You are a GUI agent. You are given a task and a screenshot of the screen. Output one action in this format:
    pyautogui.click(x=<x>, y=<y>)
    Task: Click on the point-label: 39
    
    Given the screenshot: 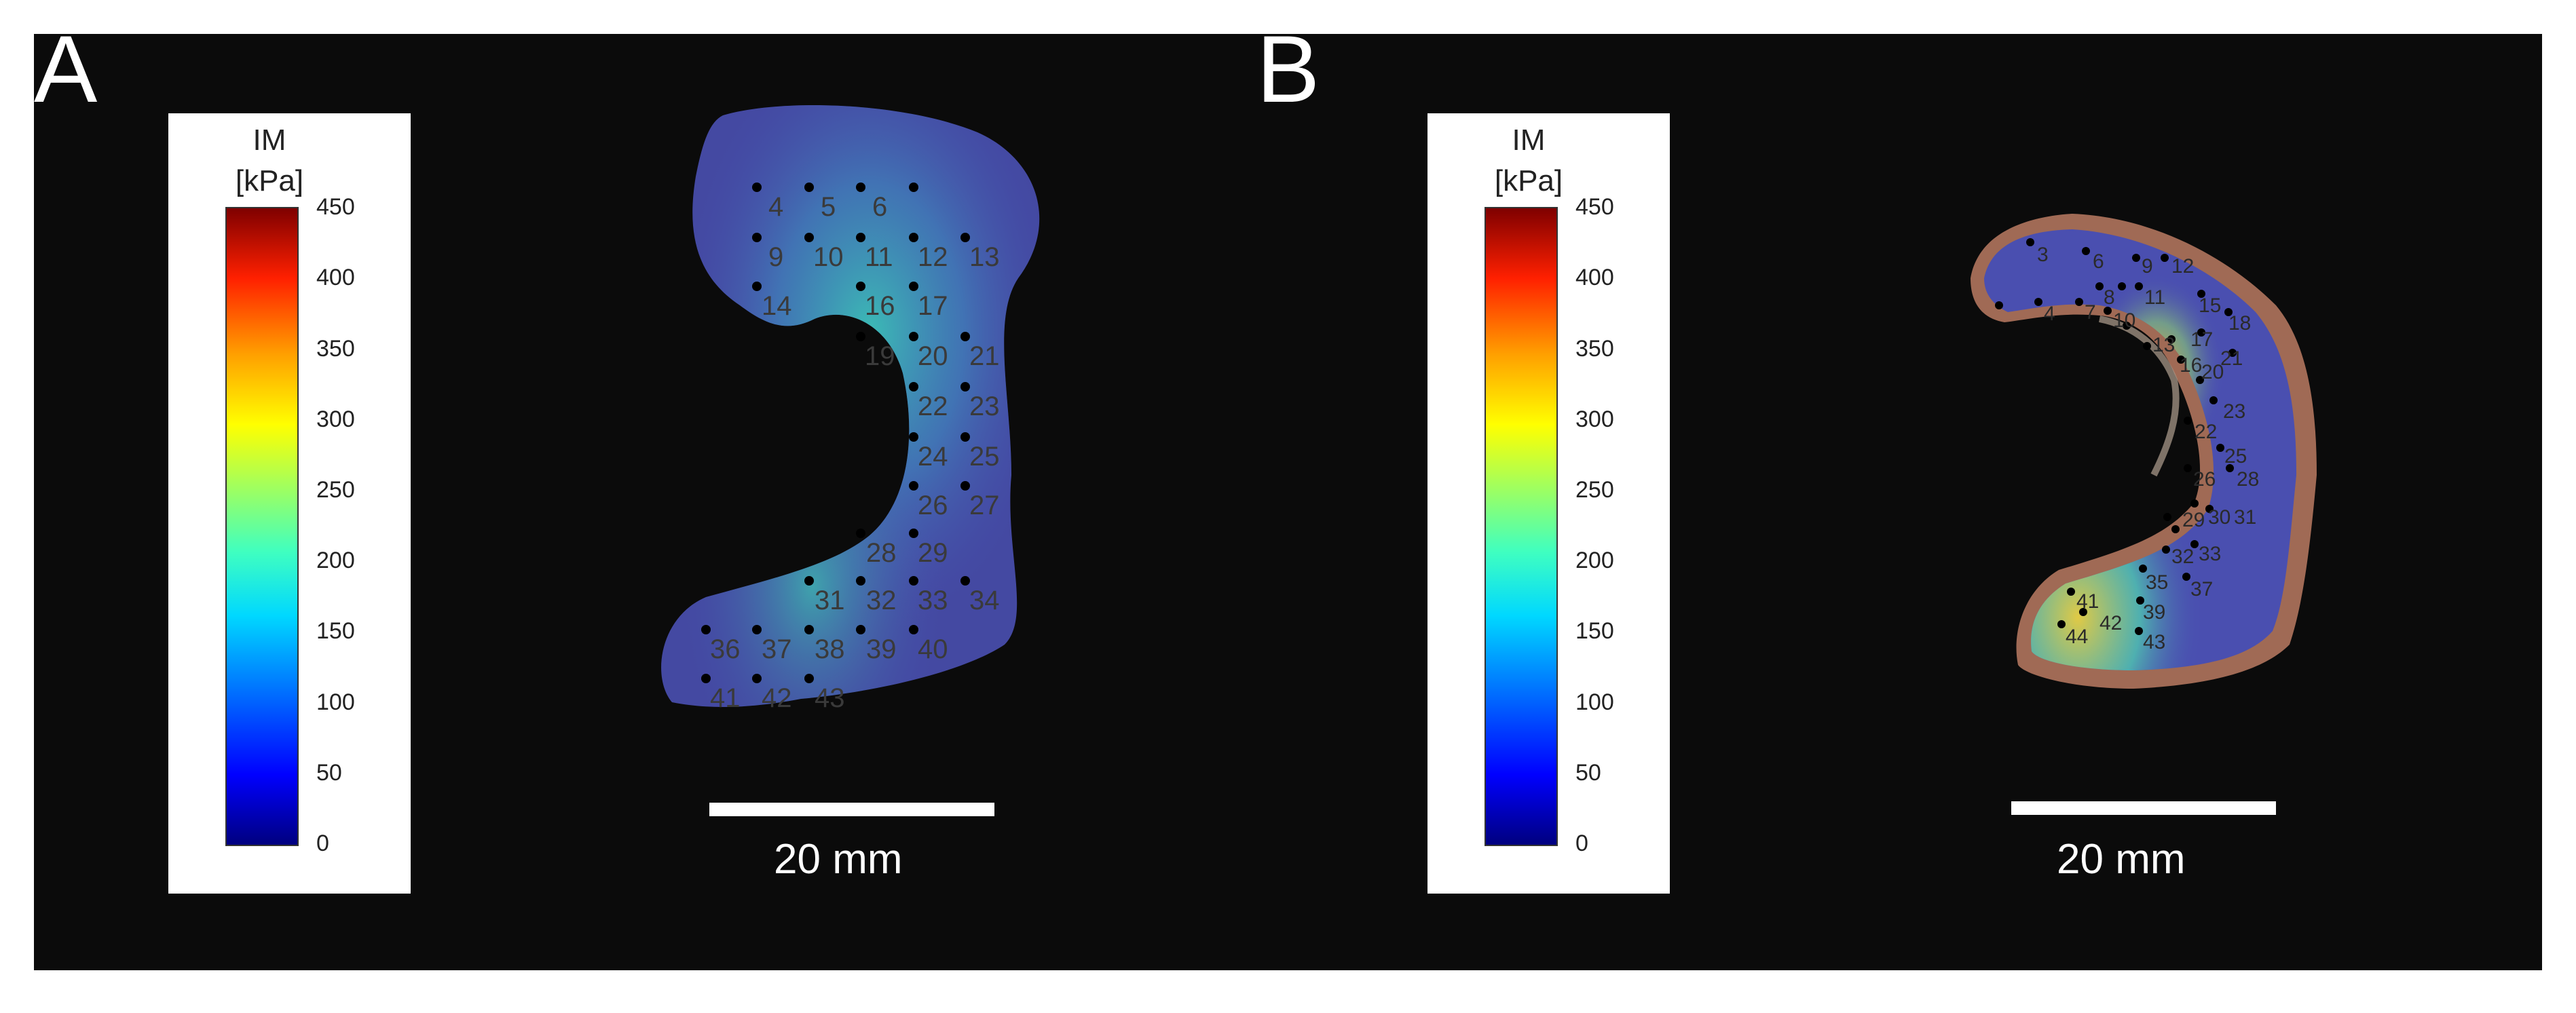 What is the action you would take?
    pyautogui.click(x=882, y=649)
    